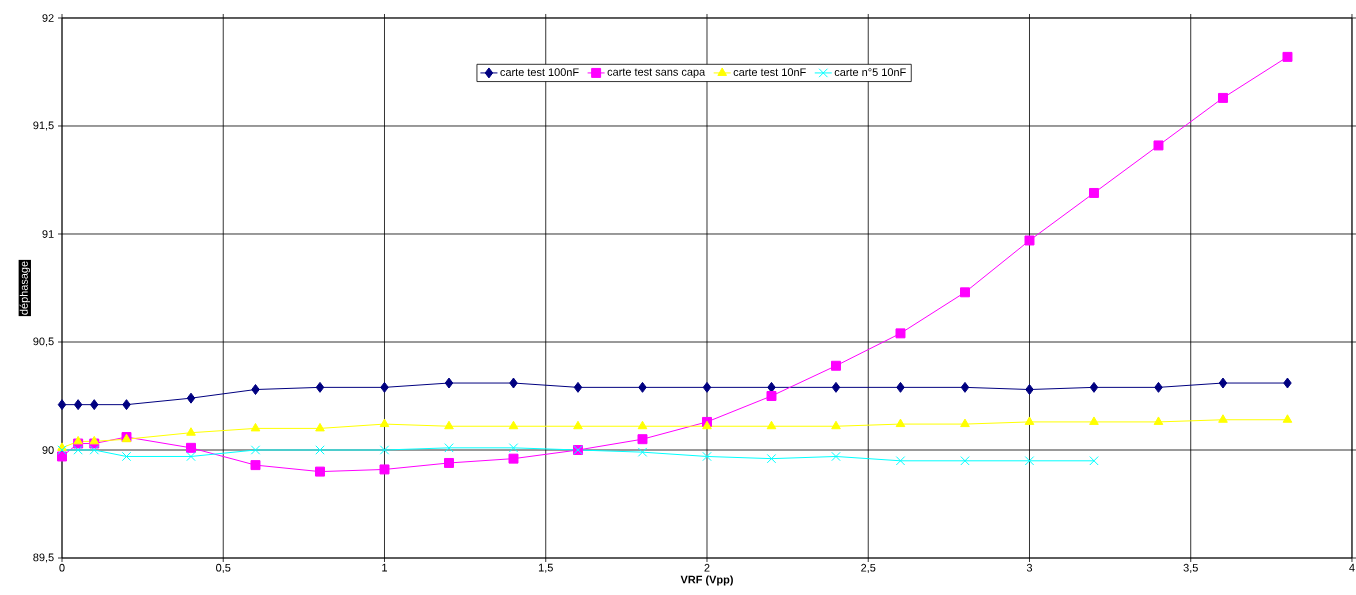  Describe the element at coordinates (385, 567) in the screenshot. I see `x-tick-label: 1` at that location.